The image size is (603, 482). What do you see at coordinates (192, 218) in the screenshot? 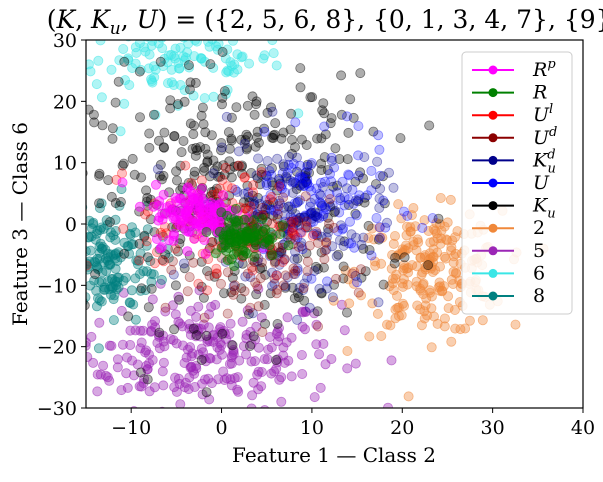
I see `series-r-p` at bounding box center [192, 218].